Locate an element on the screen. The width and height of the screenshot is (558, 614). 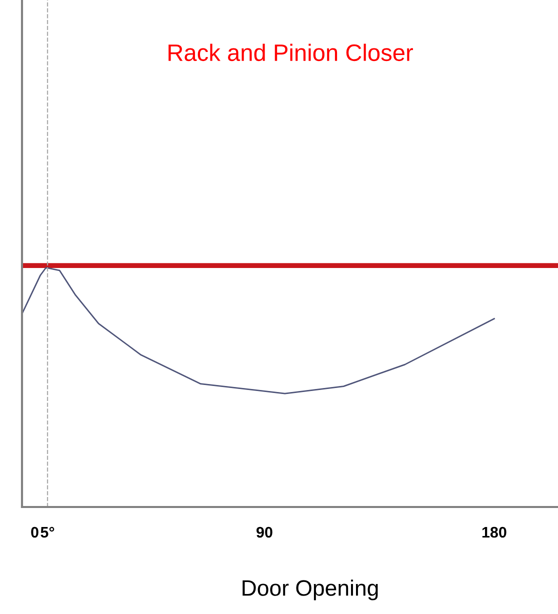
x-tick-label: 180 is located at coordinates (494, 532).